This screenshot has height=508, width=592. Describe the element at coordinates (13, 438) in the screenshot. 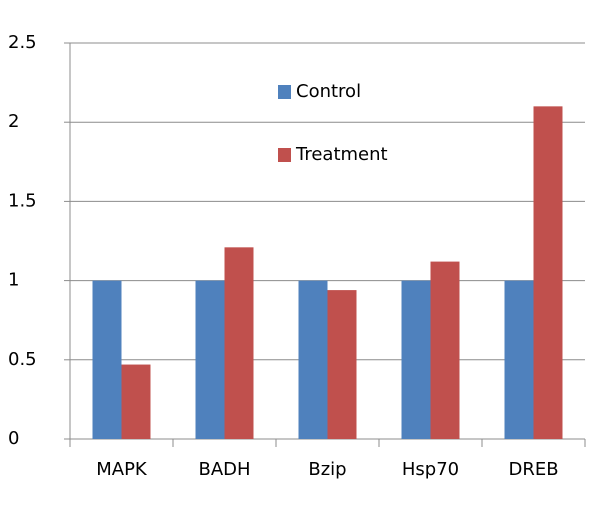

I see `y-tick-label: 0` at that location.